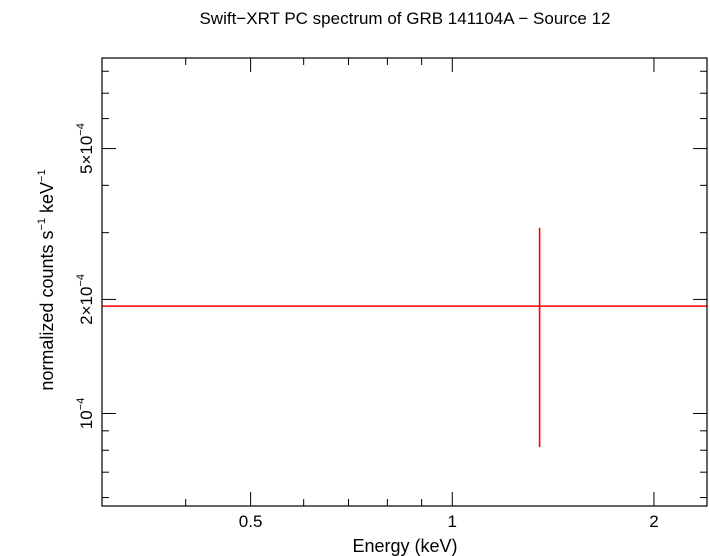 The image size is (710, 556). Describe the element at coordinates (452, 521) in the screenshot. I see `x-tick-label: 1` at that location.